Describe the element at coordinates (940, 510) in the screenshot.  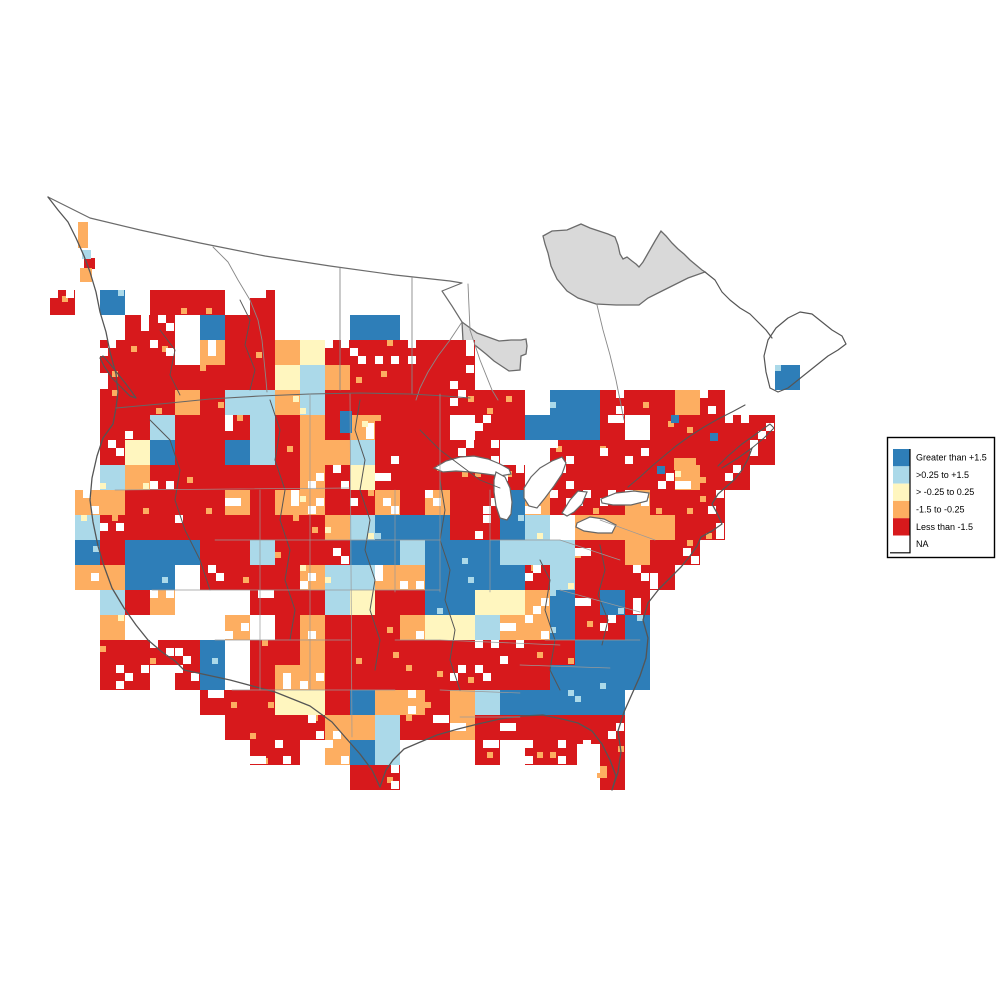
I see `svg-text: -1.5 to -0.25` at that location.